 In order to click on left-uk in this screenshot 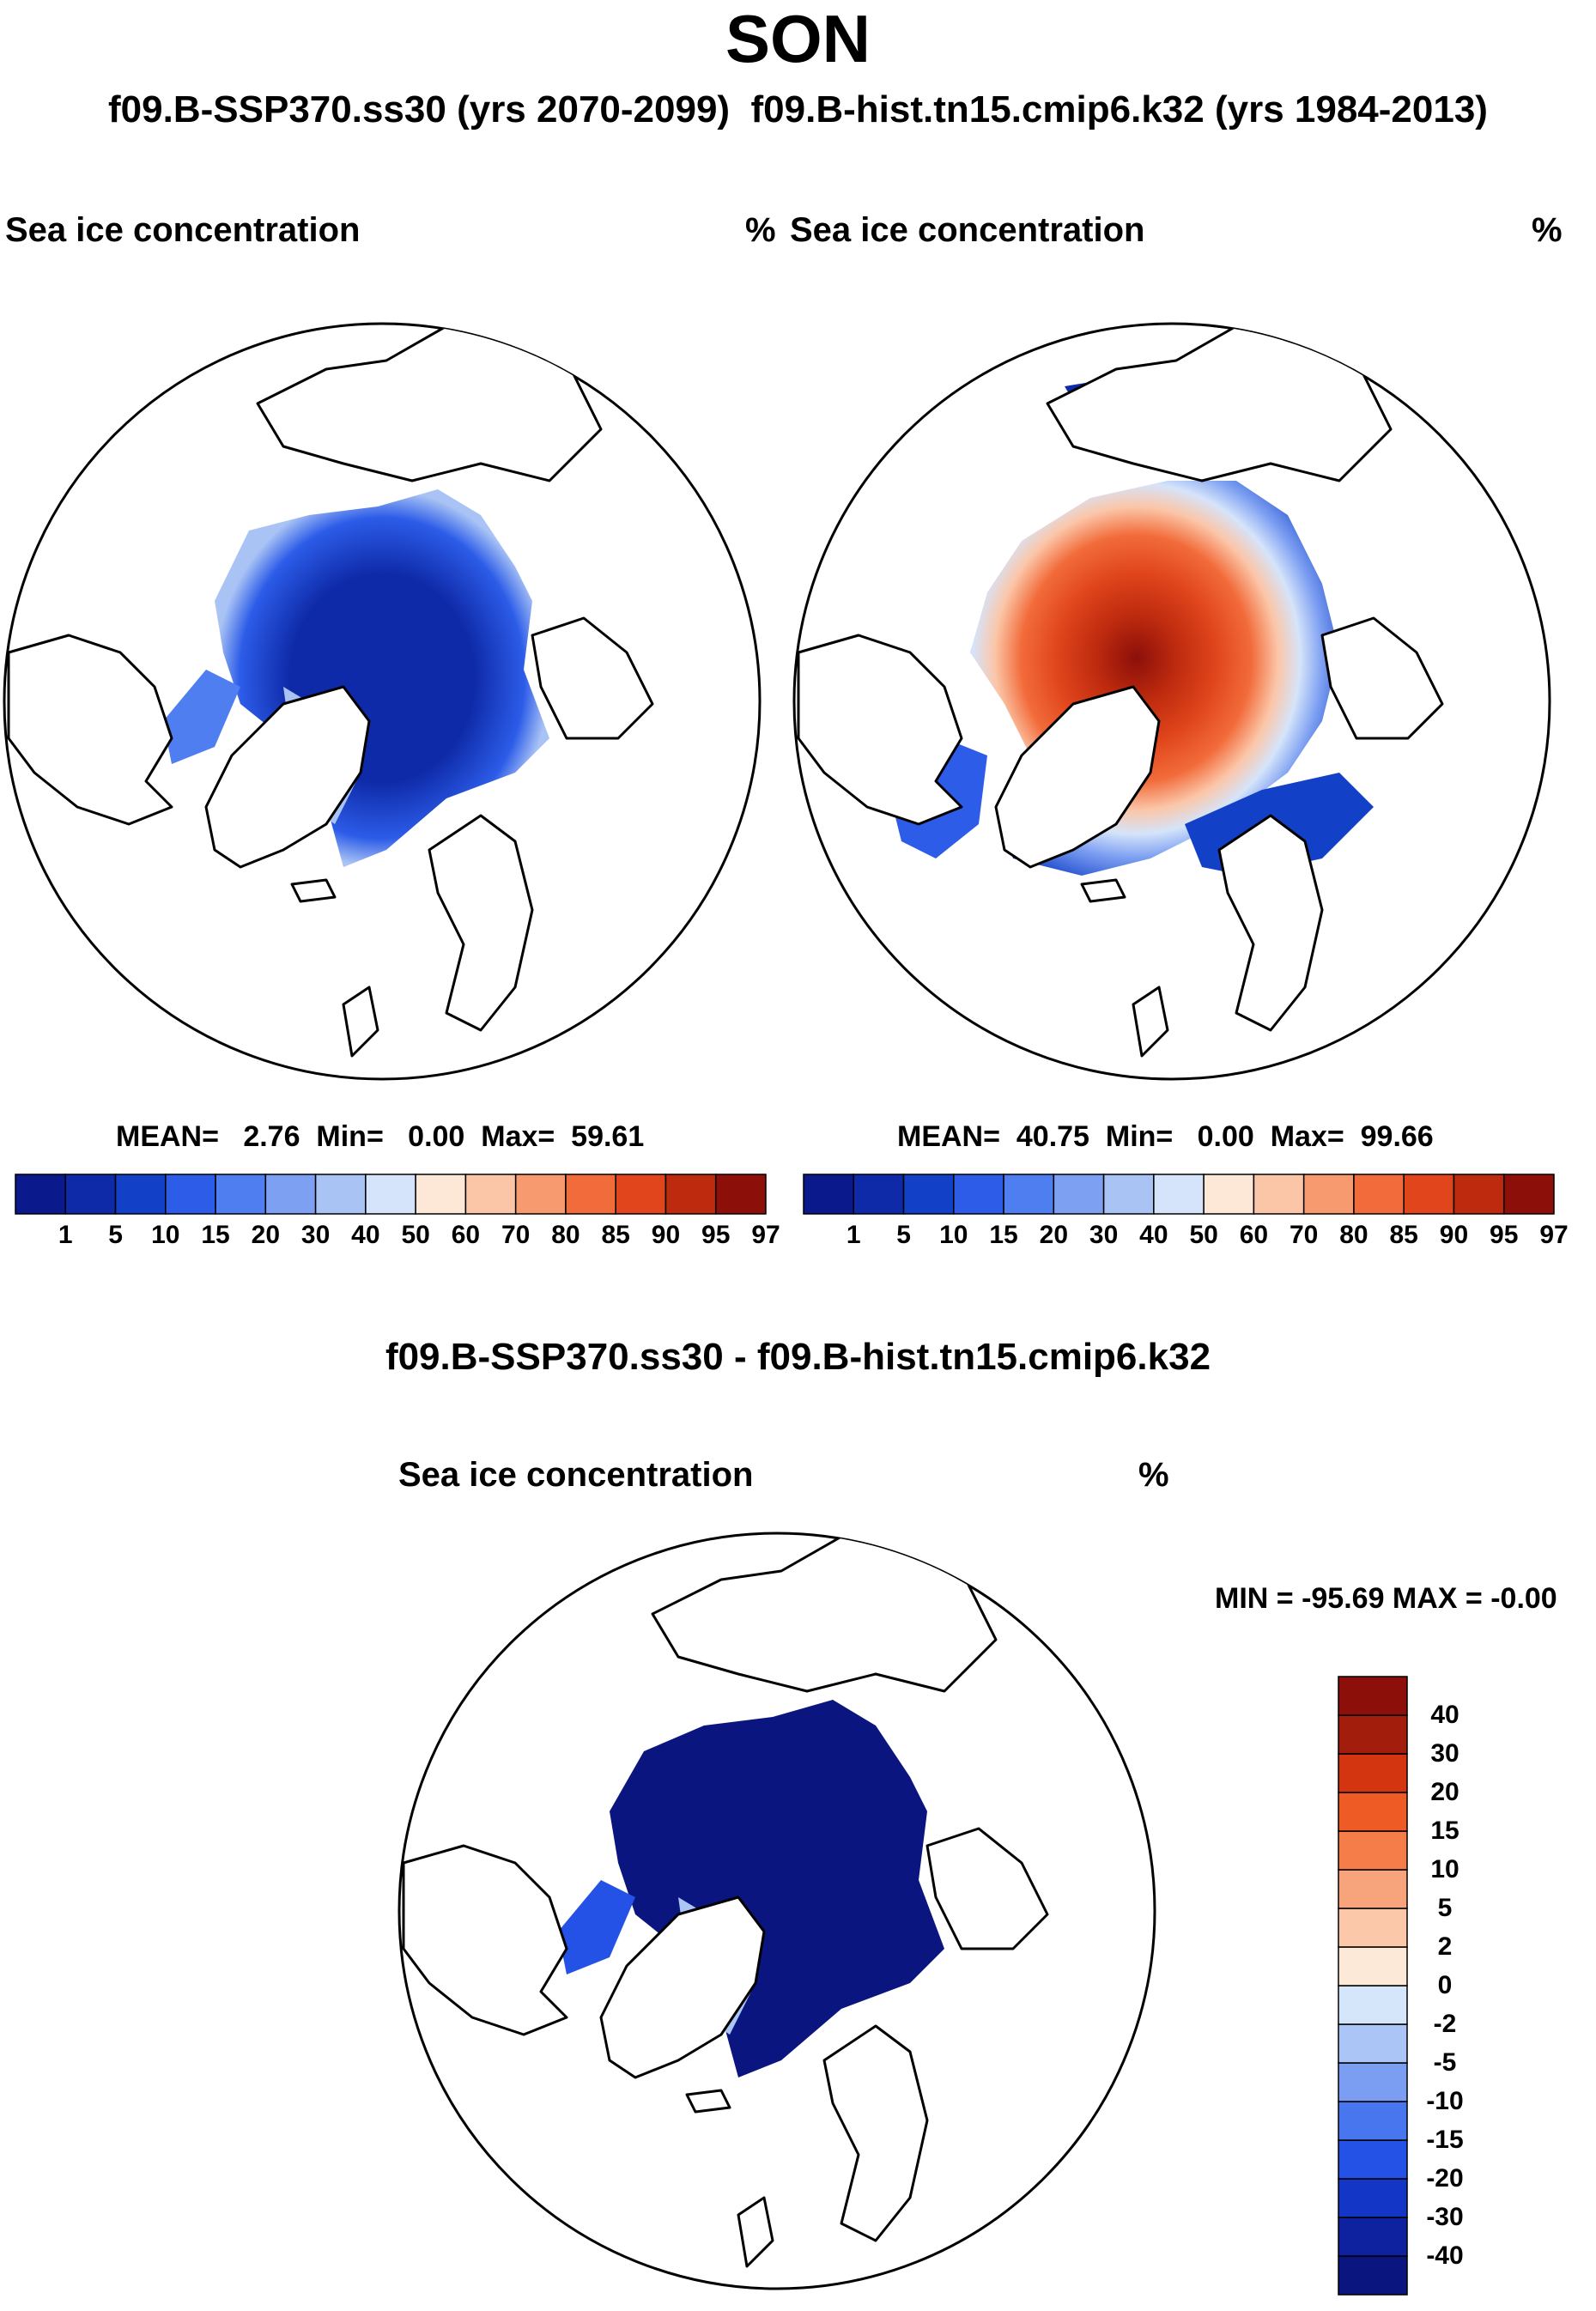, I will do `click(360, 1022)`.